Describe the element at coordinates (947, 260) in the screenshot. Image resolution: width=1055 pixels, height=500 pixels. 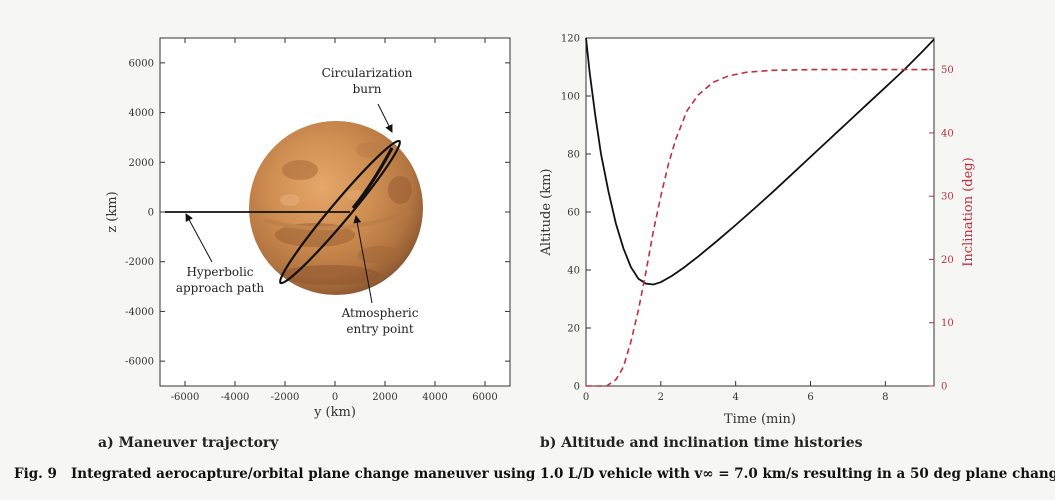
I see `y2-tick-label-b-2: 20` at that location.